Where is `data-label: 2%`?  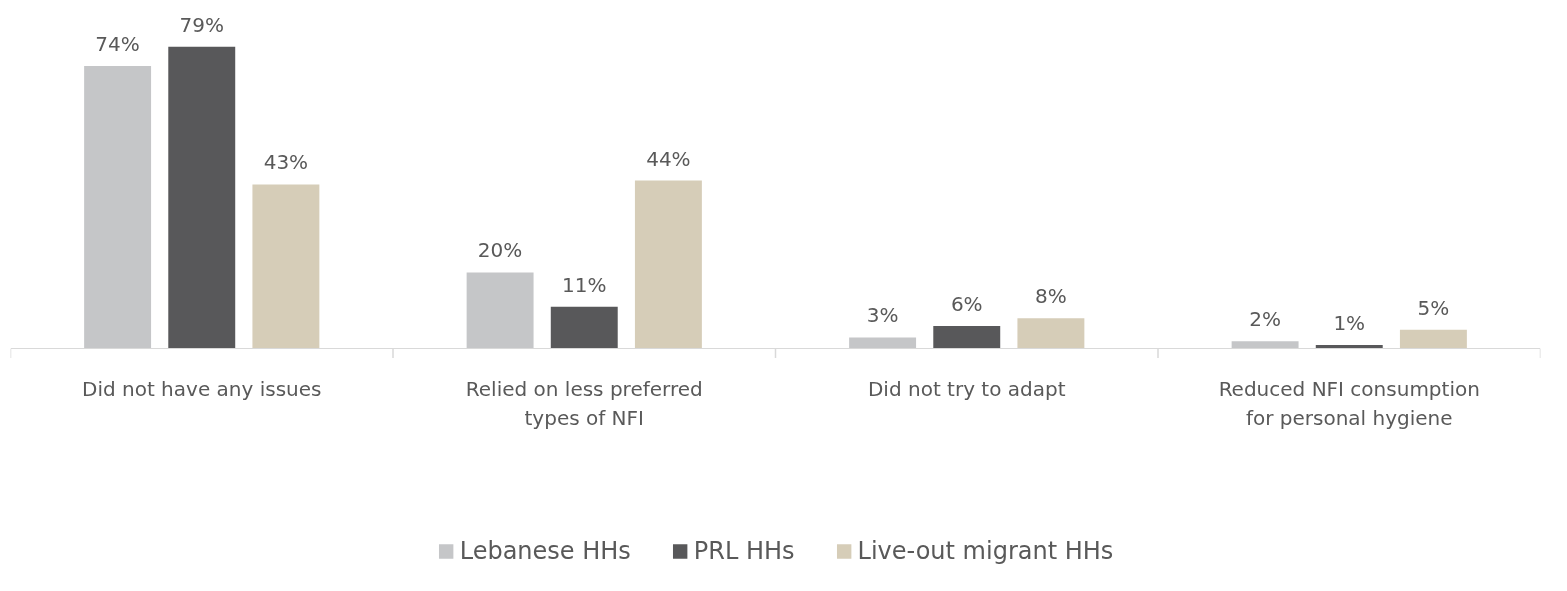
data-label: 2% is located at coordinates (1265, 319).